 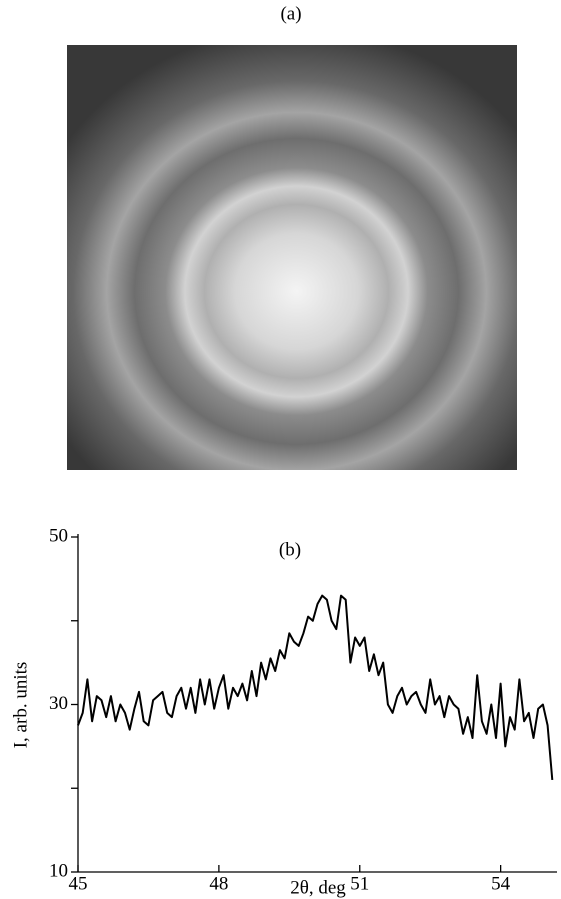 What do you see at coordinates (290, 13) in the screenshot?
I see `panel-a-label: (a)` at bounding box center [290, 13].